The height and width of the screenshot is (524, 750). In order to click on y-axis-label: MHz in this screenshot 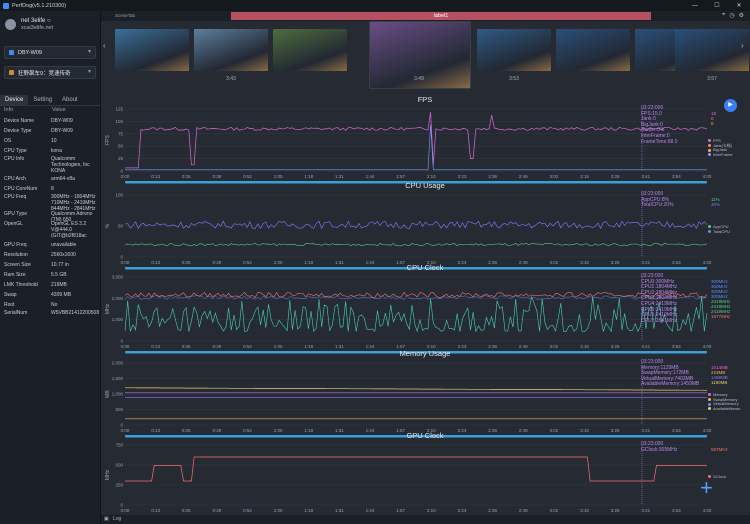, I will do `click(108, 474)`.